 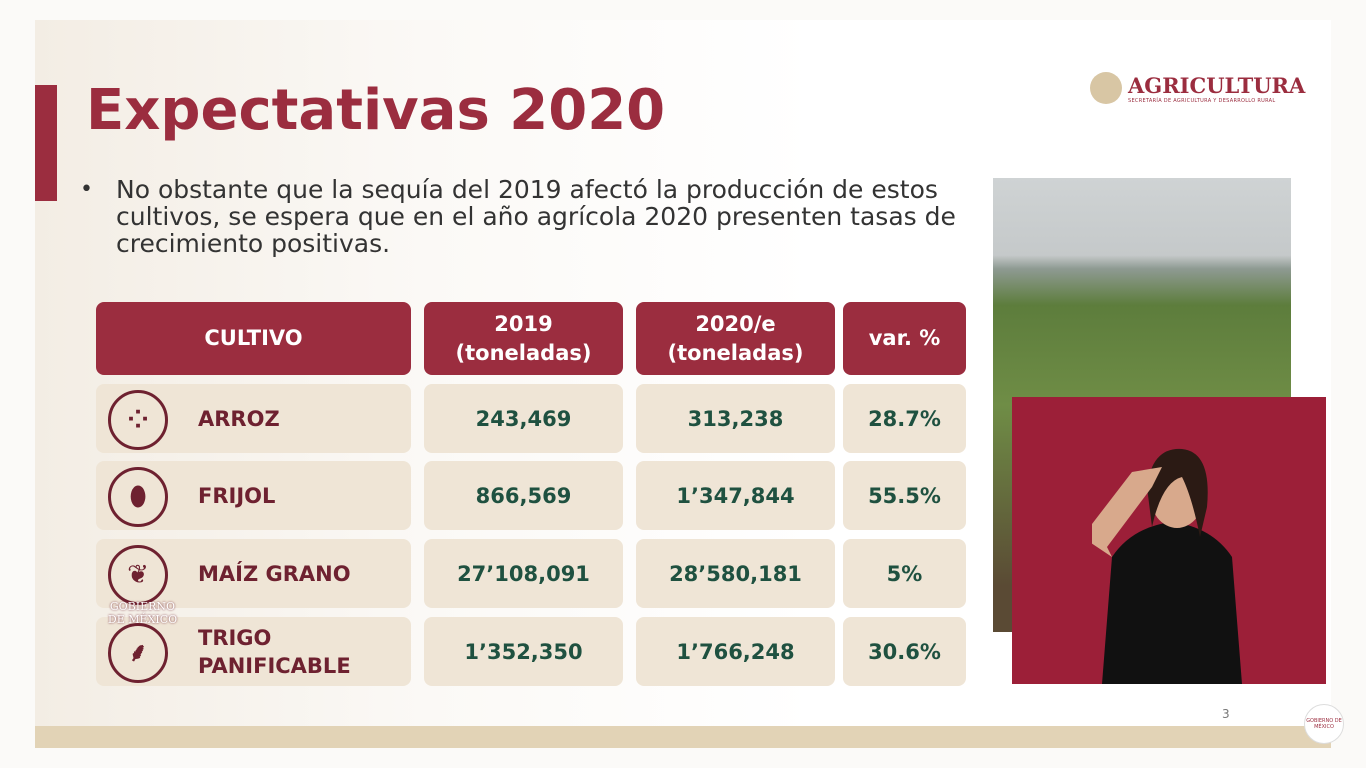 What do you see at coordinates (46, 143) in the screenshot?
I see `title-accent-bar` at bounding box center [46, 143].